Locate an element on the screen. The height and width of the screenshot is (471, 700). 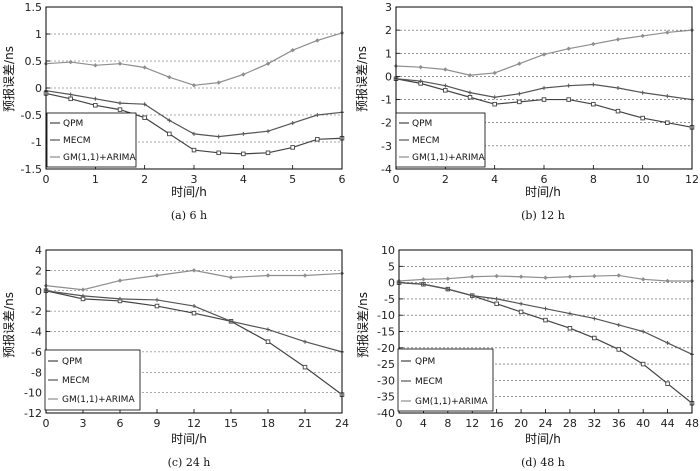
x-tick-label: 3 is located at coordinates (194, 179).